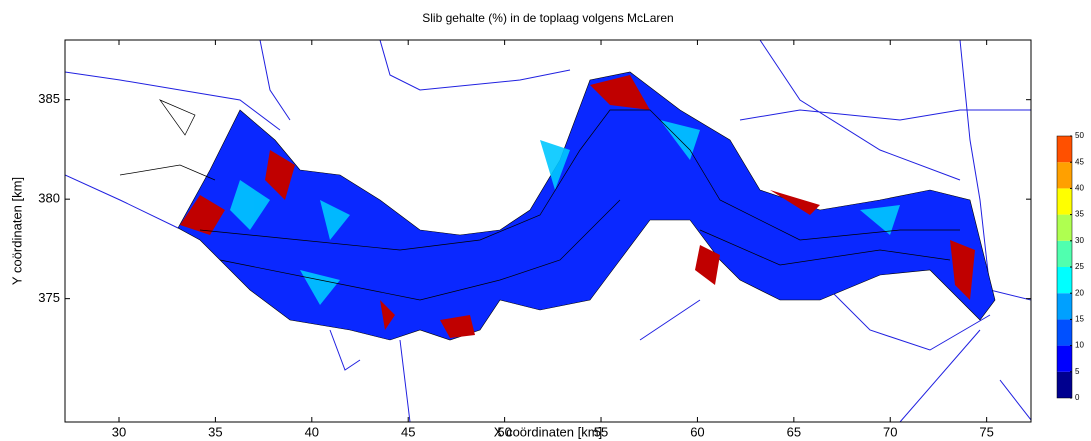  I want to click on x-tick-label: 55, so click(601, 431).